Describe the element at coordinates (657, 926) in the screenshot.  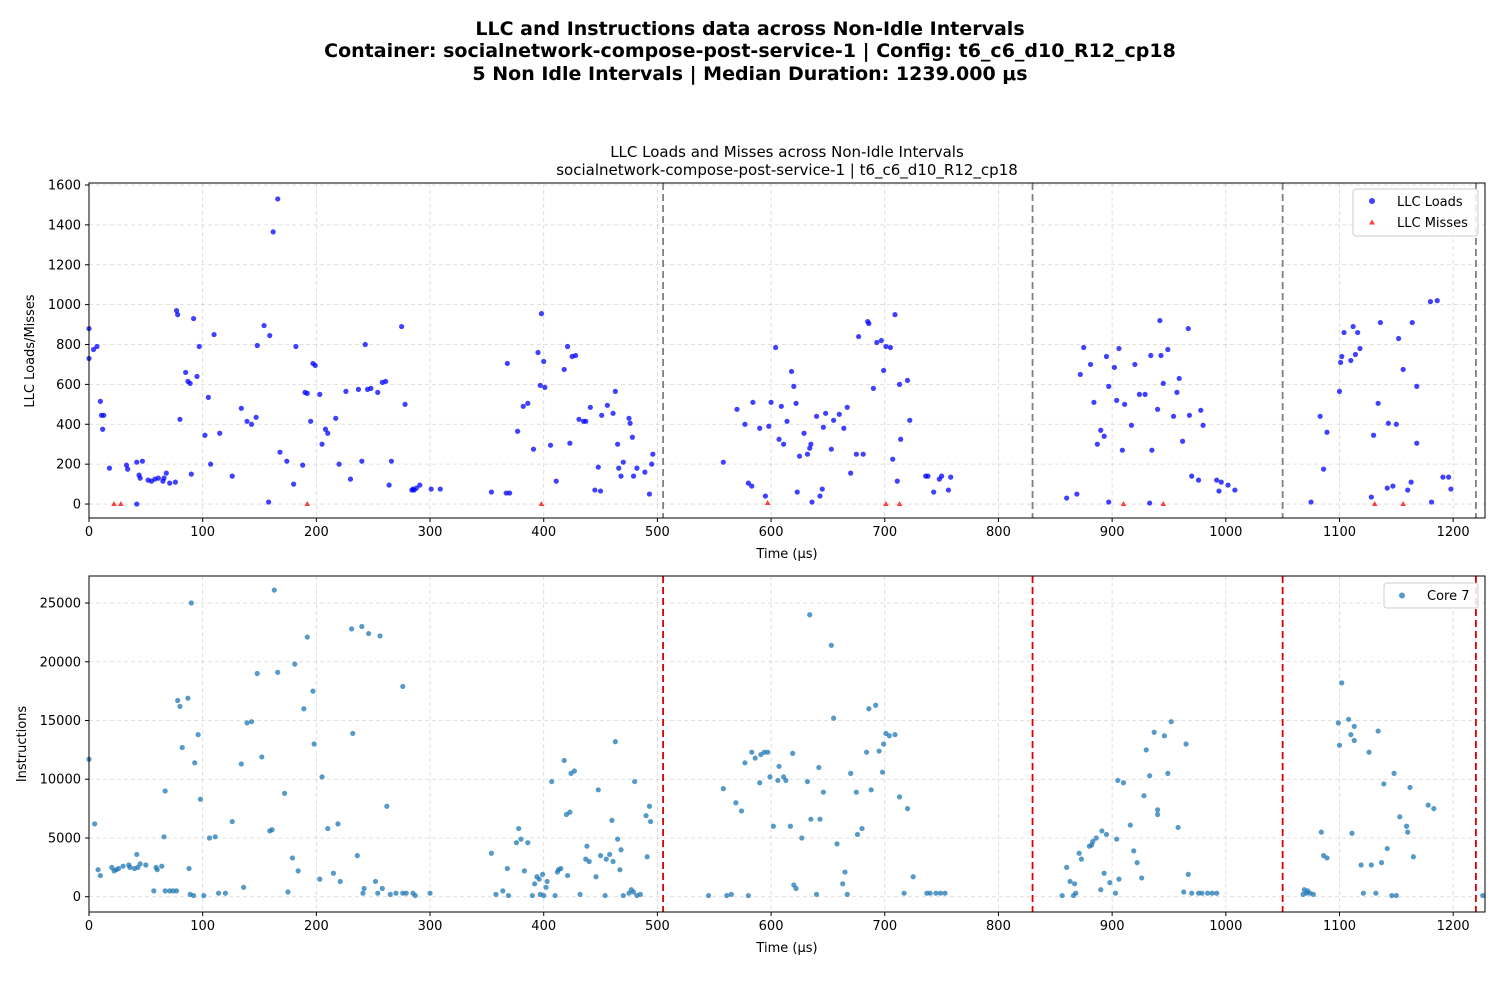
I see `instructions-x-tick-label: 500` at that location.